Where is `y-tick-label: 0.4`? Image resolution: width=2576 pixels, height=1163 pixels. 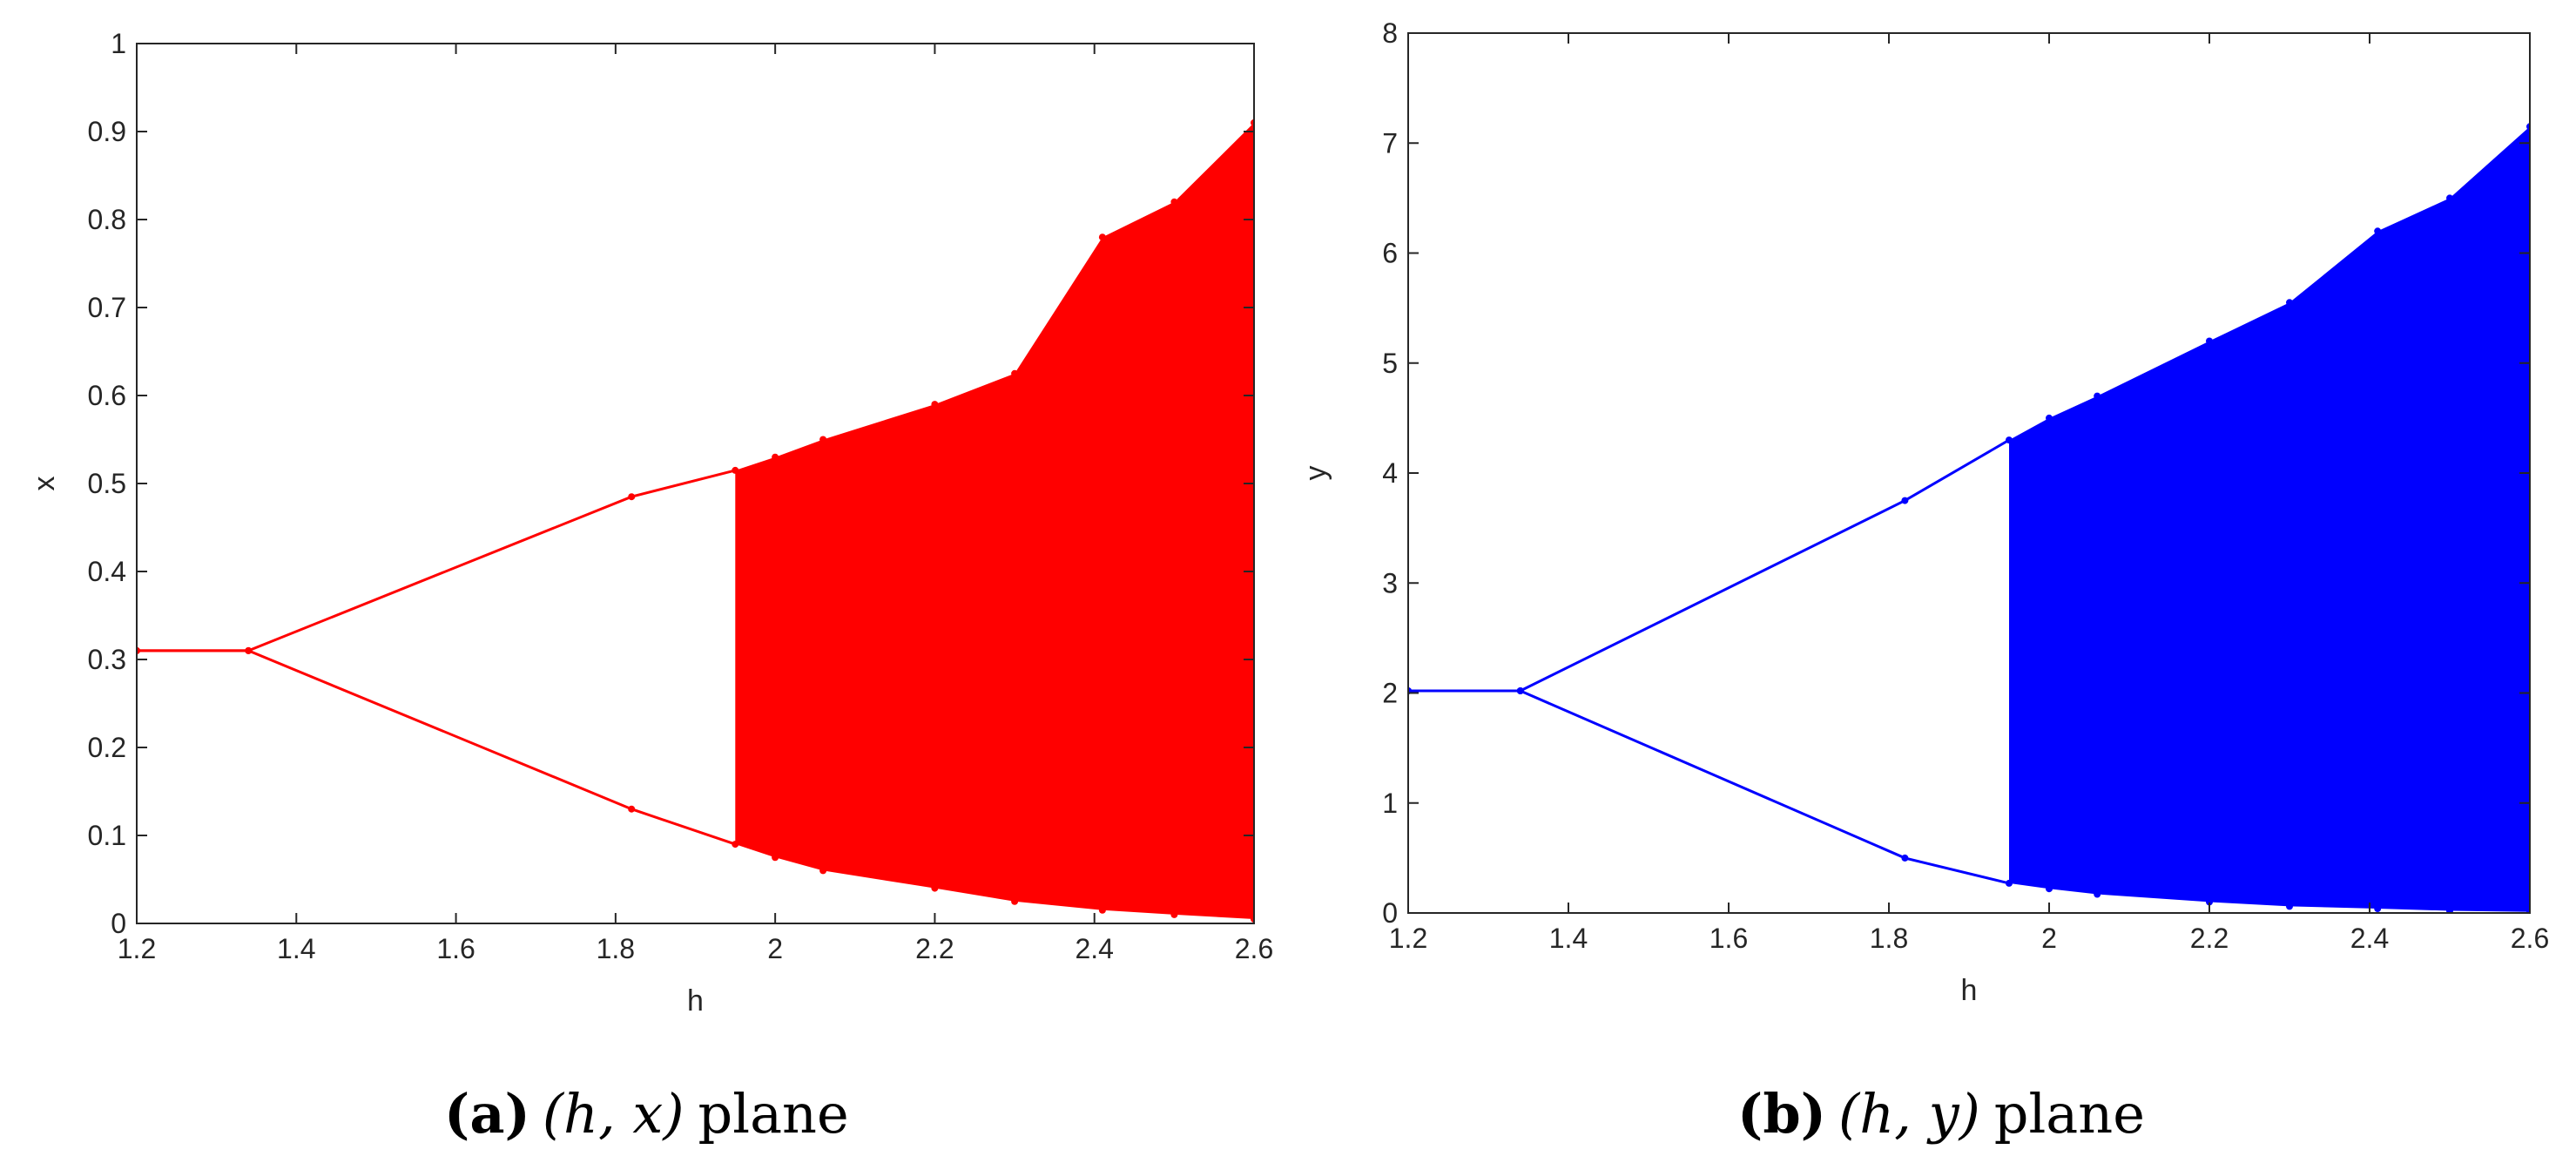
y-tick-label: 0.4 is located at coordinates (107, 571).